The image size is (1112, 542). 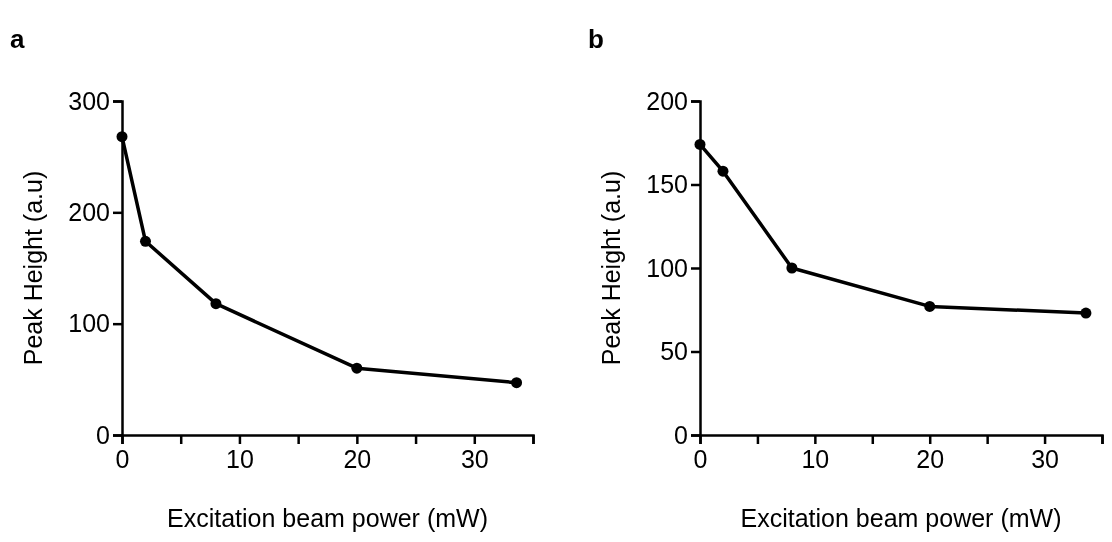 What do you see at coordinates (596, 39) in the screenshot?
I see `chart-title: b` at bounding box center [596, 39].